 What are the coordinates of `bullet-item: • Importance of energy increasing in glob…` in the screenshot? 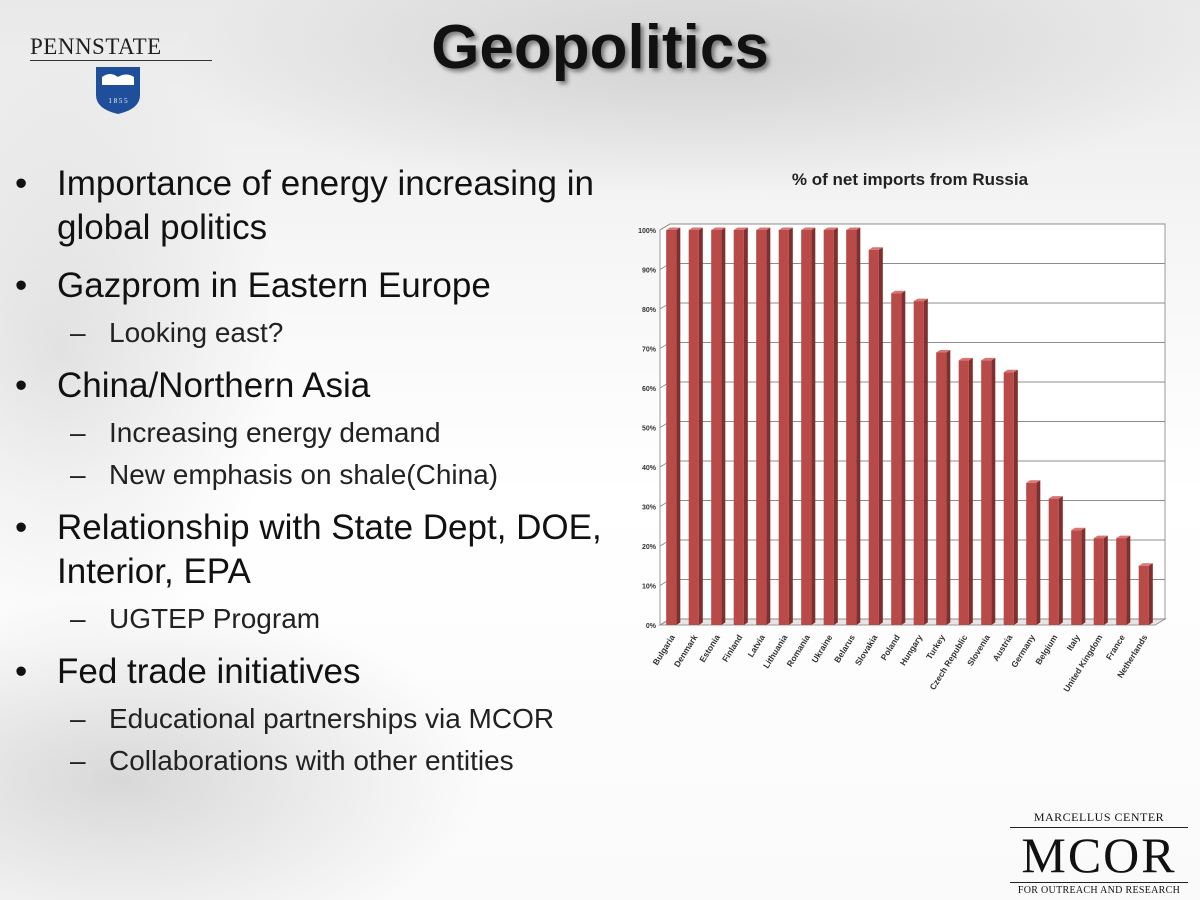 It's located at (312, 206).